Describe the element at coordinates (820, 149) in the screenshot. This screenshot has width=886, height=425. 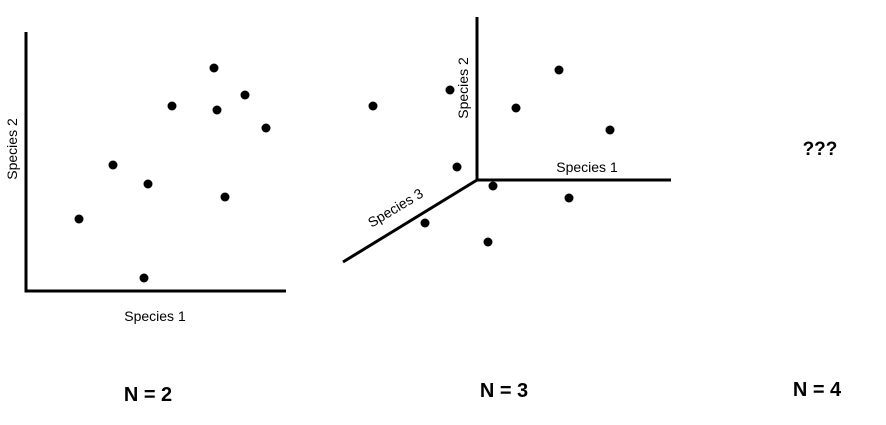
I see `panel-4d-placeholder: ???` at that location.